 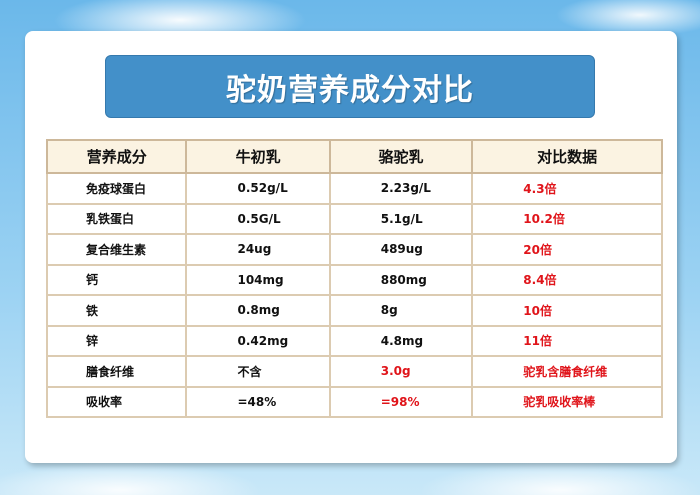 I want to click on table-row: 免疫球蛋白 0.52g/L 2.23g/L 4.3倍, so click(x=354, y=188).